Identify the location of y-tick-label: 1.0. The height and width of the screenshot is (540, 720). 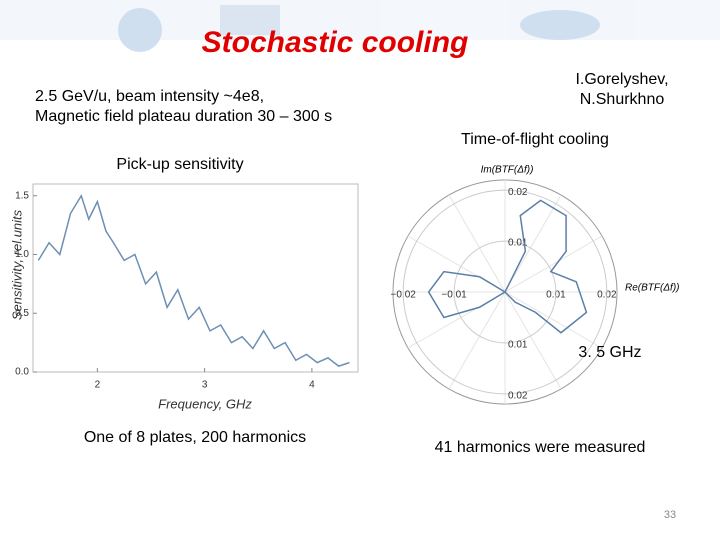
(22, 254).